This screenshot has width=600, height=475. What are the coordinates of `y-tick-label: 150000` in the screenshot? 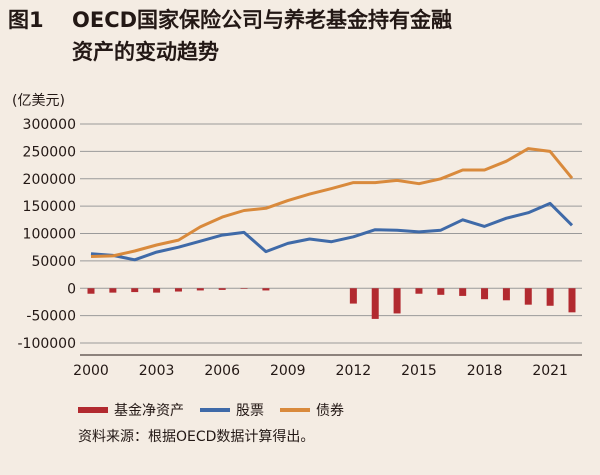 It's located at (49, 207).